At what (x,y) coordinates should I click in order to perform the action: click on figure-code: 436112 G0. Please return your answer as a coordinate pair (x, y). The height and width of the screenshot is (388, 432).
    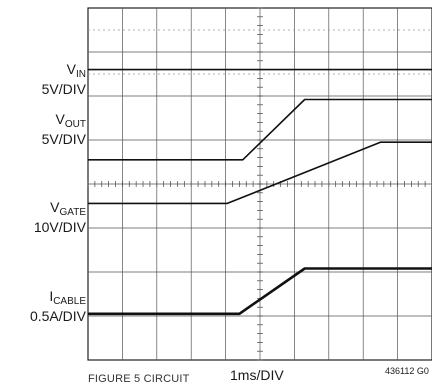
    Looking at the image, I should click on (407, 371).